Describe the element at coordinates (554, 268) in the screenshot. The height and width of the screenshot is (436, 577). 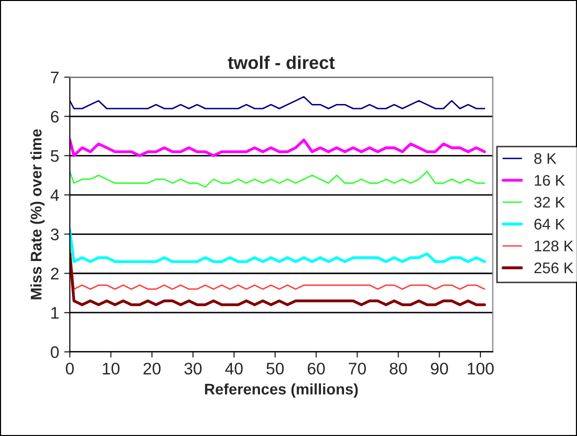
I see `legend-label: 256 K` at that location.